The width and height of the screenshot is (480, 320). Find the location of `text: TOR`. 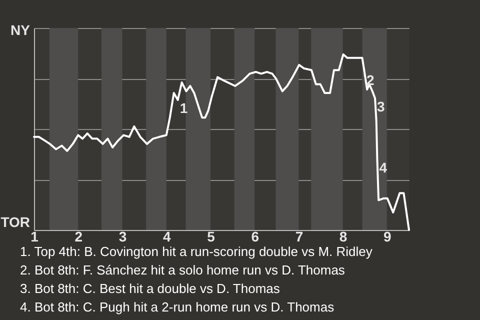

text: TOR is located at coordinates (15, 222).